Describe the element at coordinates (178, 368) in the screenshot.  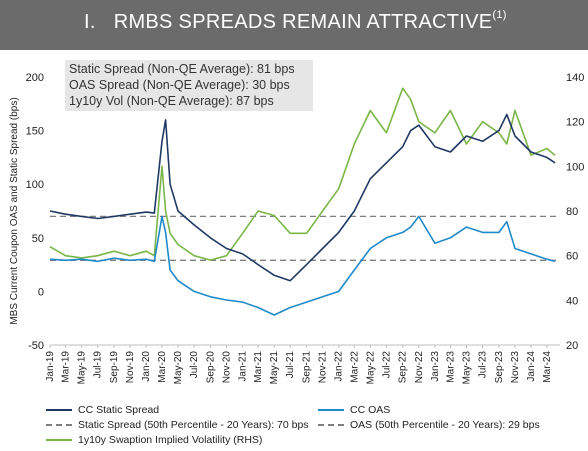
I see `x-tick-label: May-20` at that location.